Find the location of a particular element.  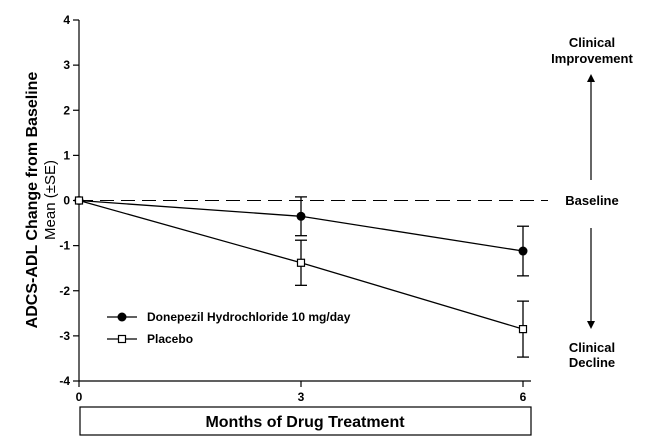

y-tick-label: 0 is located at coordinates (66, 201).